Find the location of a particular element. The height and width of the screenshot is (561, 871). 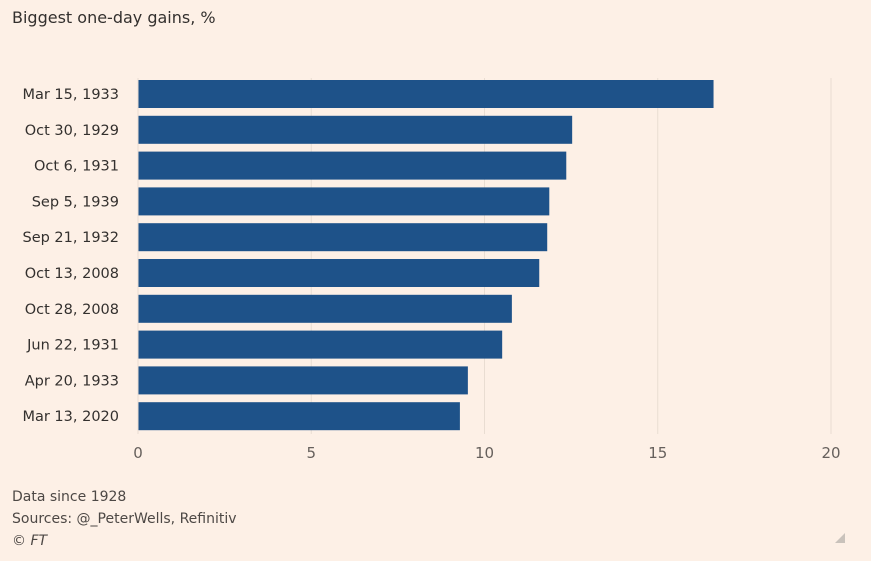

x-tick-label: 5 is located at coordinates (311, 453).